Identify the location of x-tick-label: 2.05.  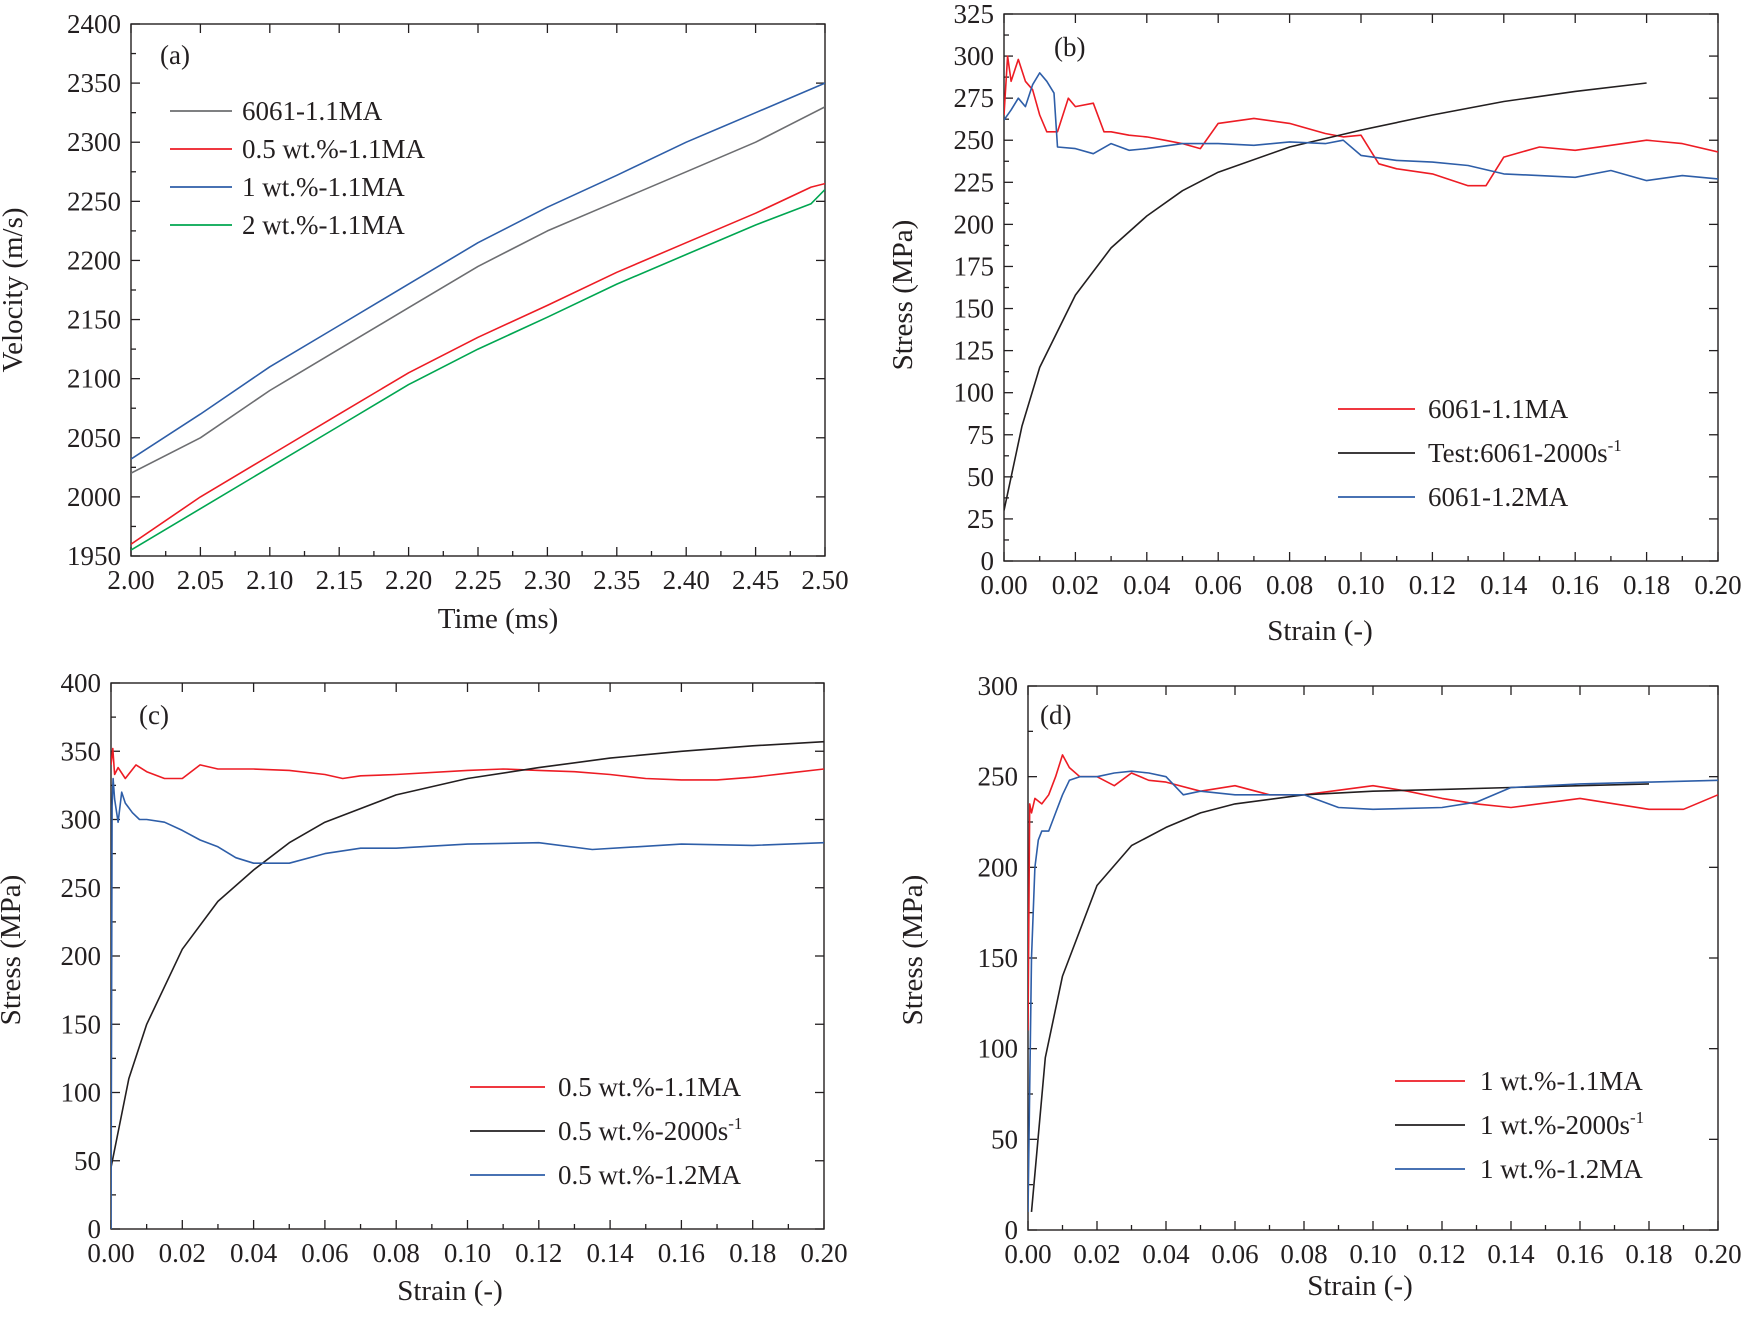
(200, 580).